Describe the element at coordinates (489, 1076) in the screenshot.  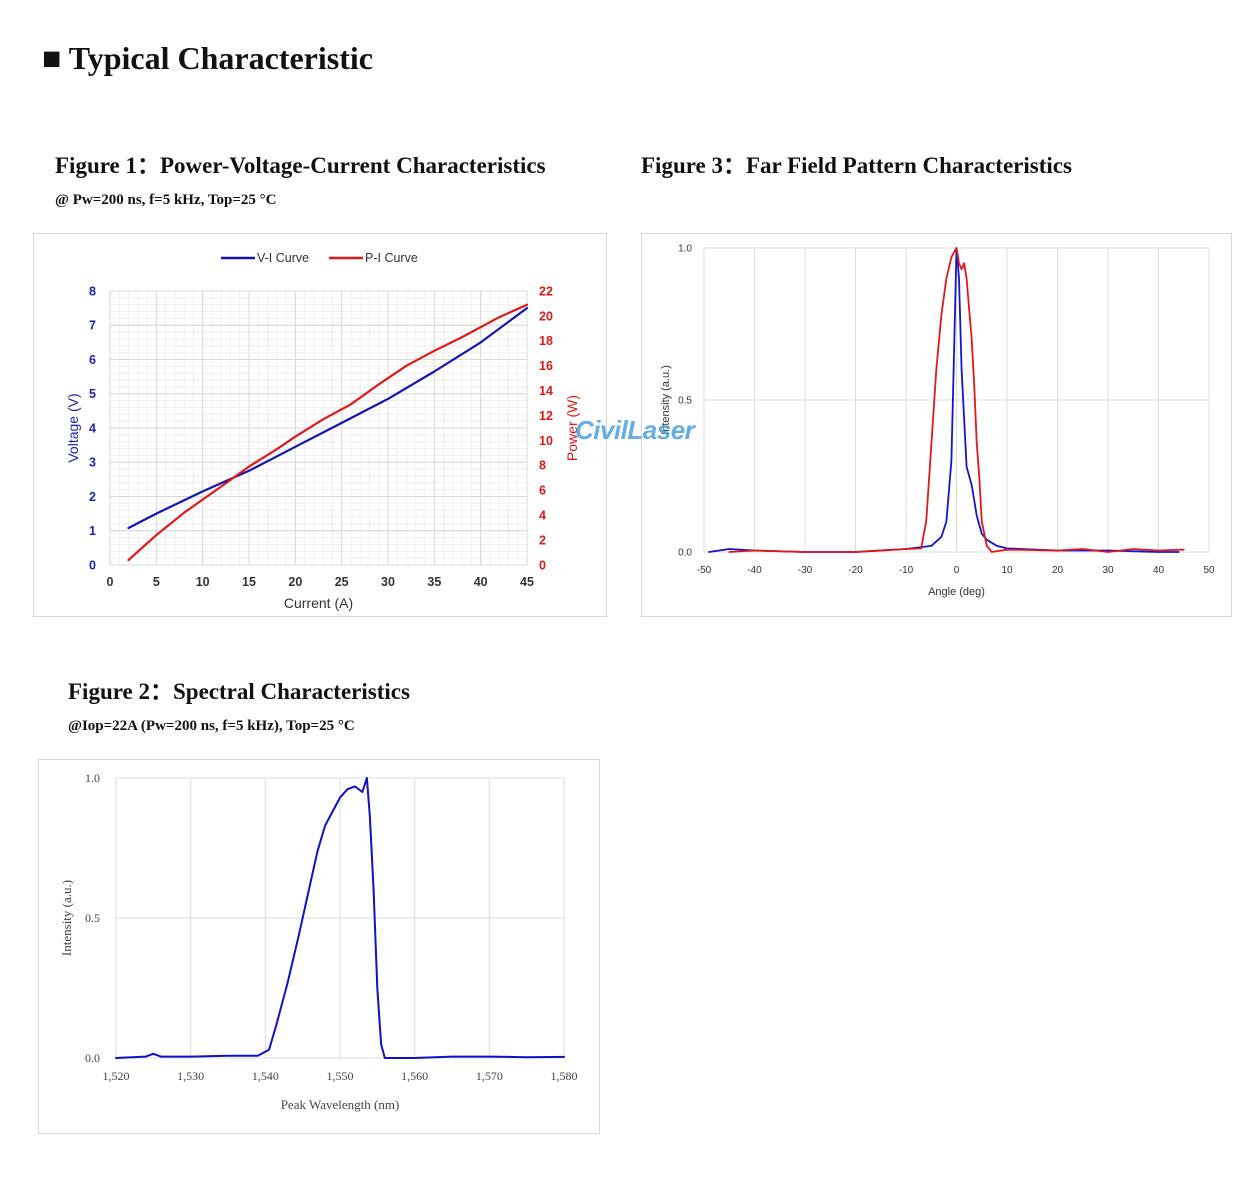
I see `x-tick-label: 1,570` at that location.